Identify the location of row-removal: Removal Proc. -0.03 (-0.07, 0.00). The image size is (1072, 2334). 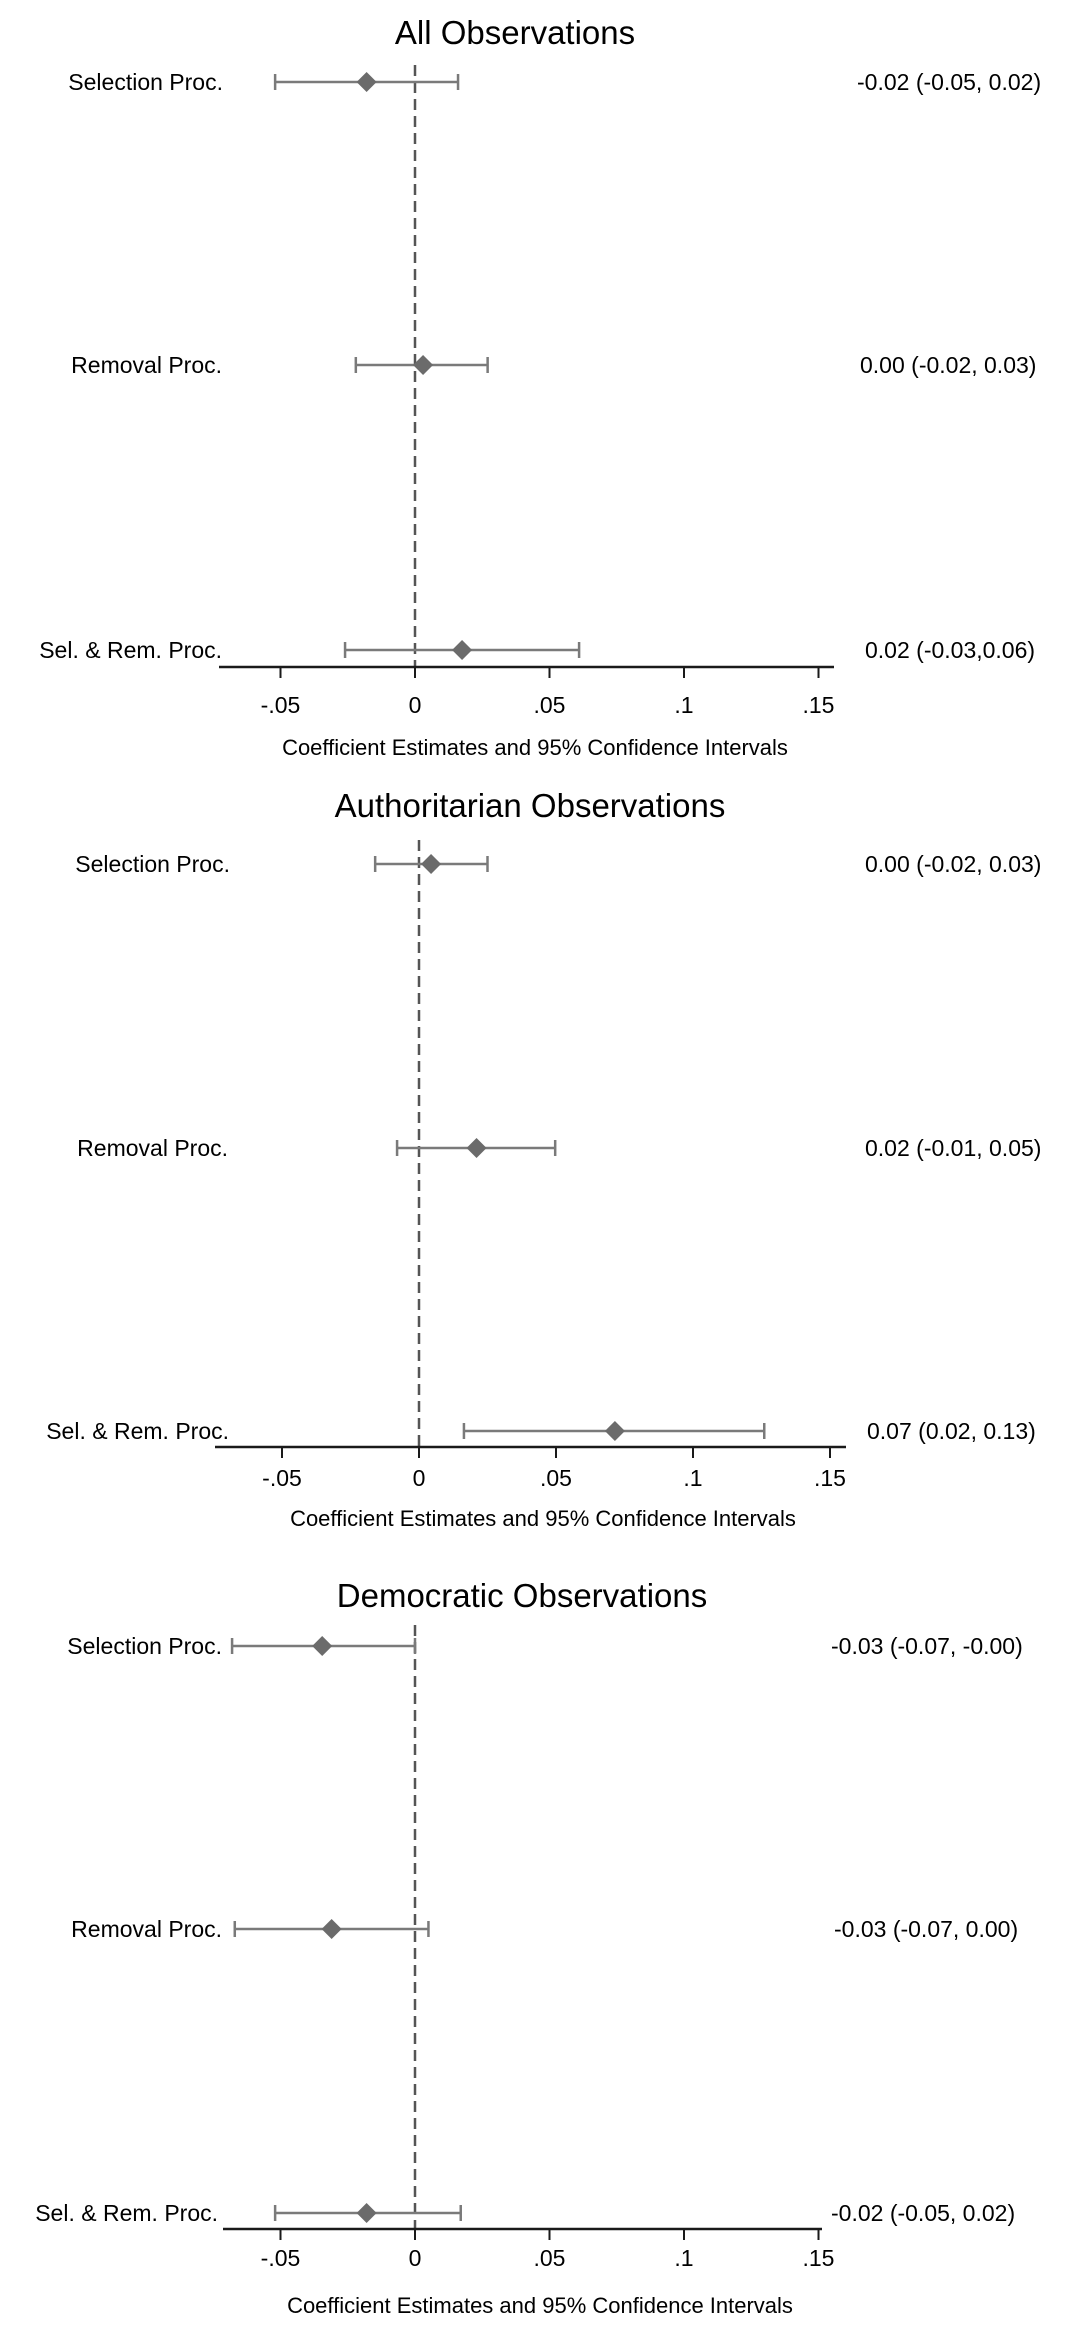
(544, 1929).